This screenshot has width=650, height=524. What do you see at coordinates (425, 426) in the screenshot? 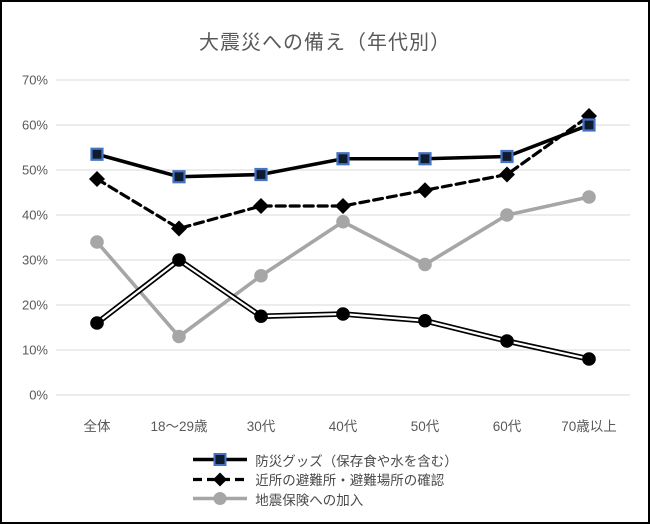
I see `x-axis-category-label: 50代` at bounding box center [425, 426].